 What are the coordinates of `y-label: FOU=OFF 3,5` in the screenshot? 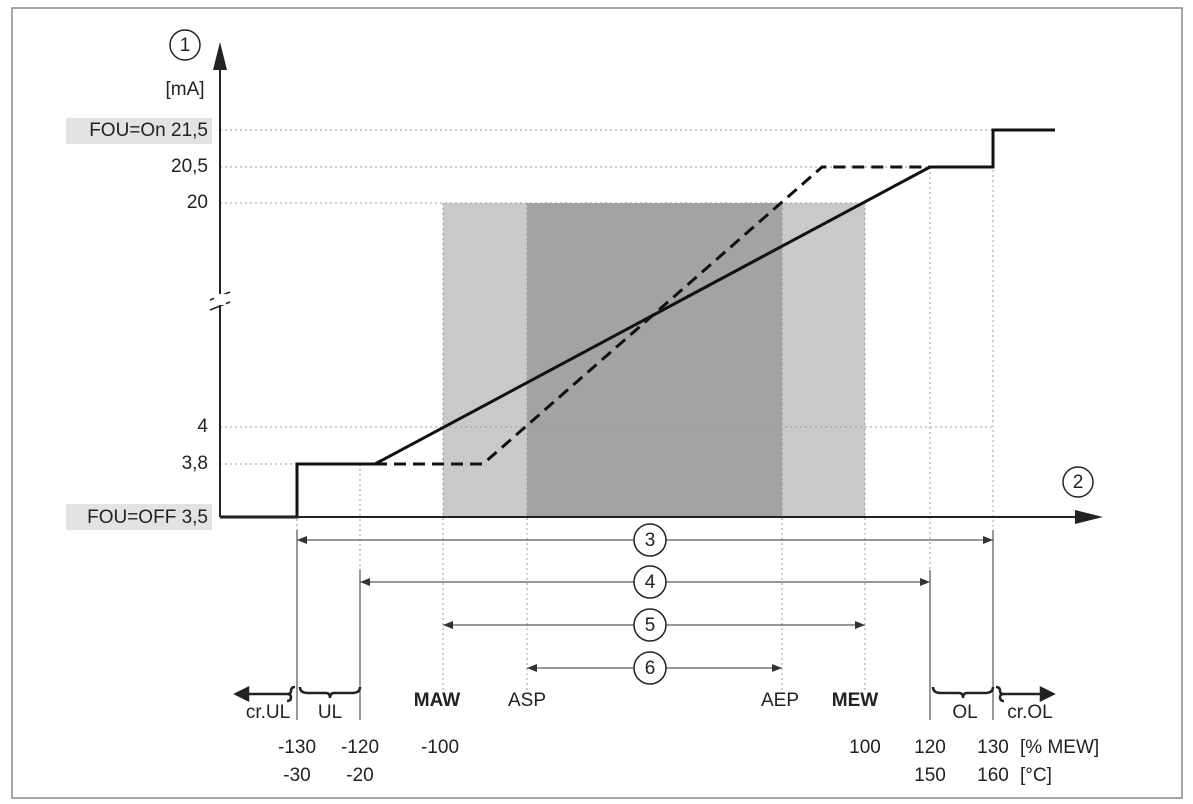 It's located at (147, 517).